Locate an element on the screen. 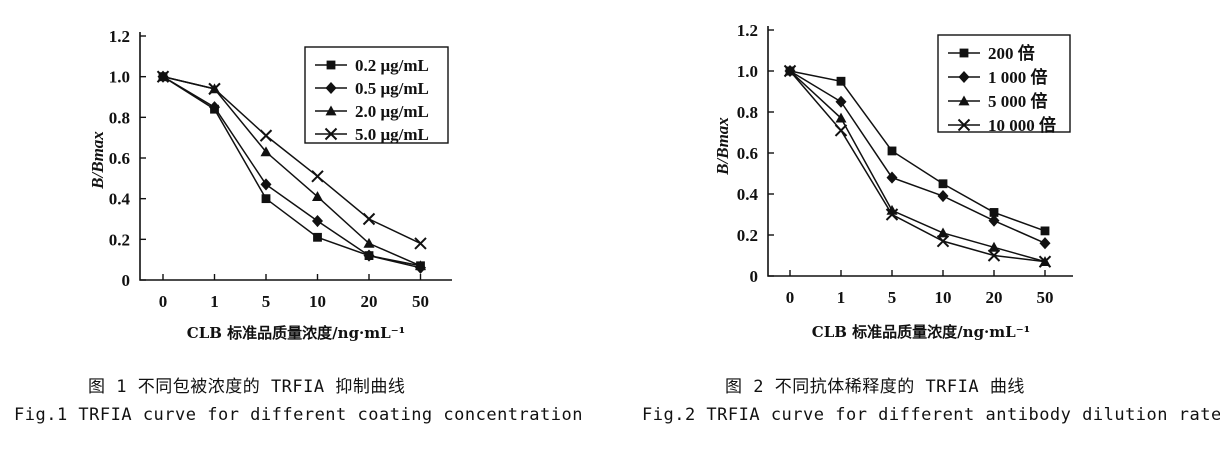 This screenshot has width=1220, height=454. legend-item: 10 000 倍 is located at coordinates (1002, 125).